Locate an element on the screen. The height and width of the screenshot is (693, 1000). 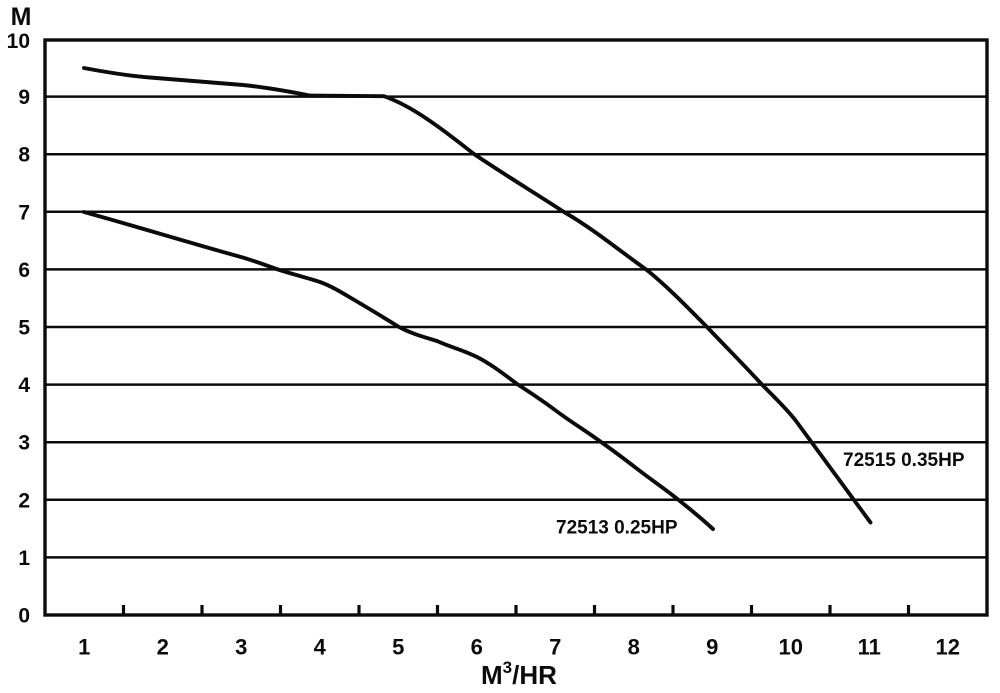
svg-text: 72515 0.35HP is located at coordinates (904, 460).